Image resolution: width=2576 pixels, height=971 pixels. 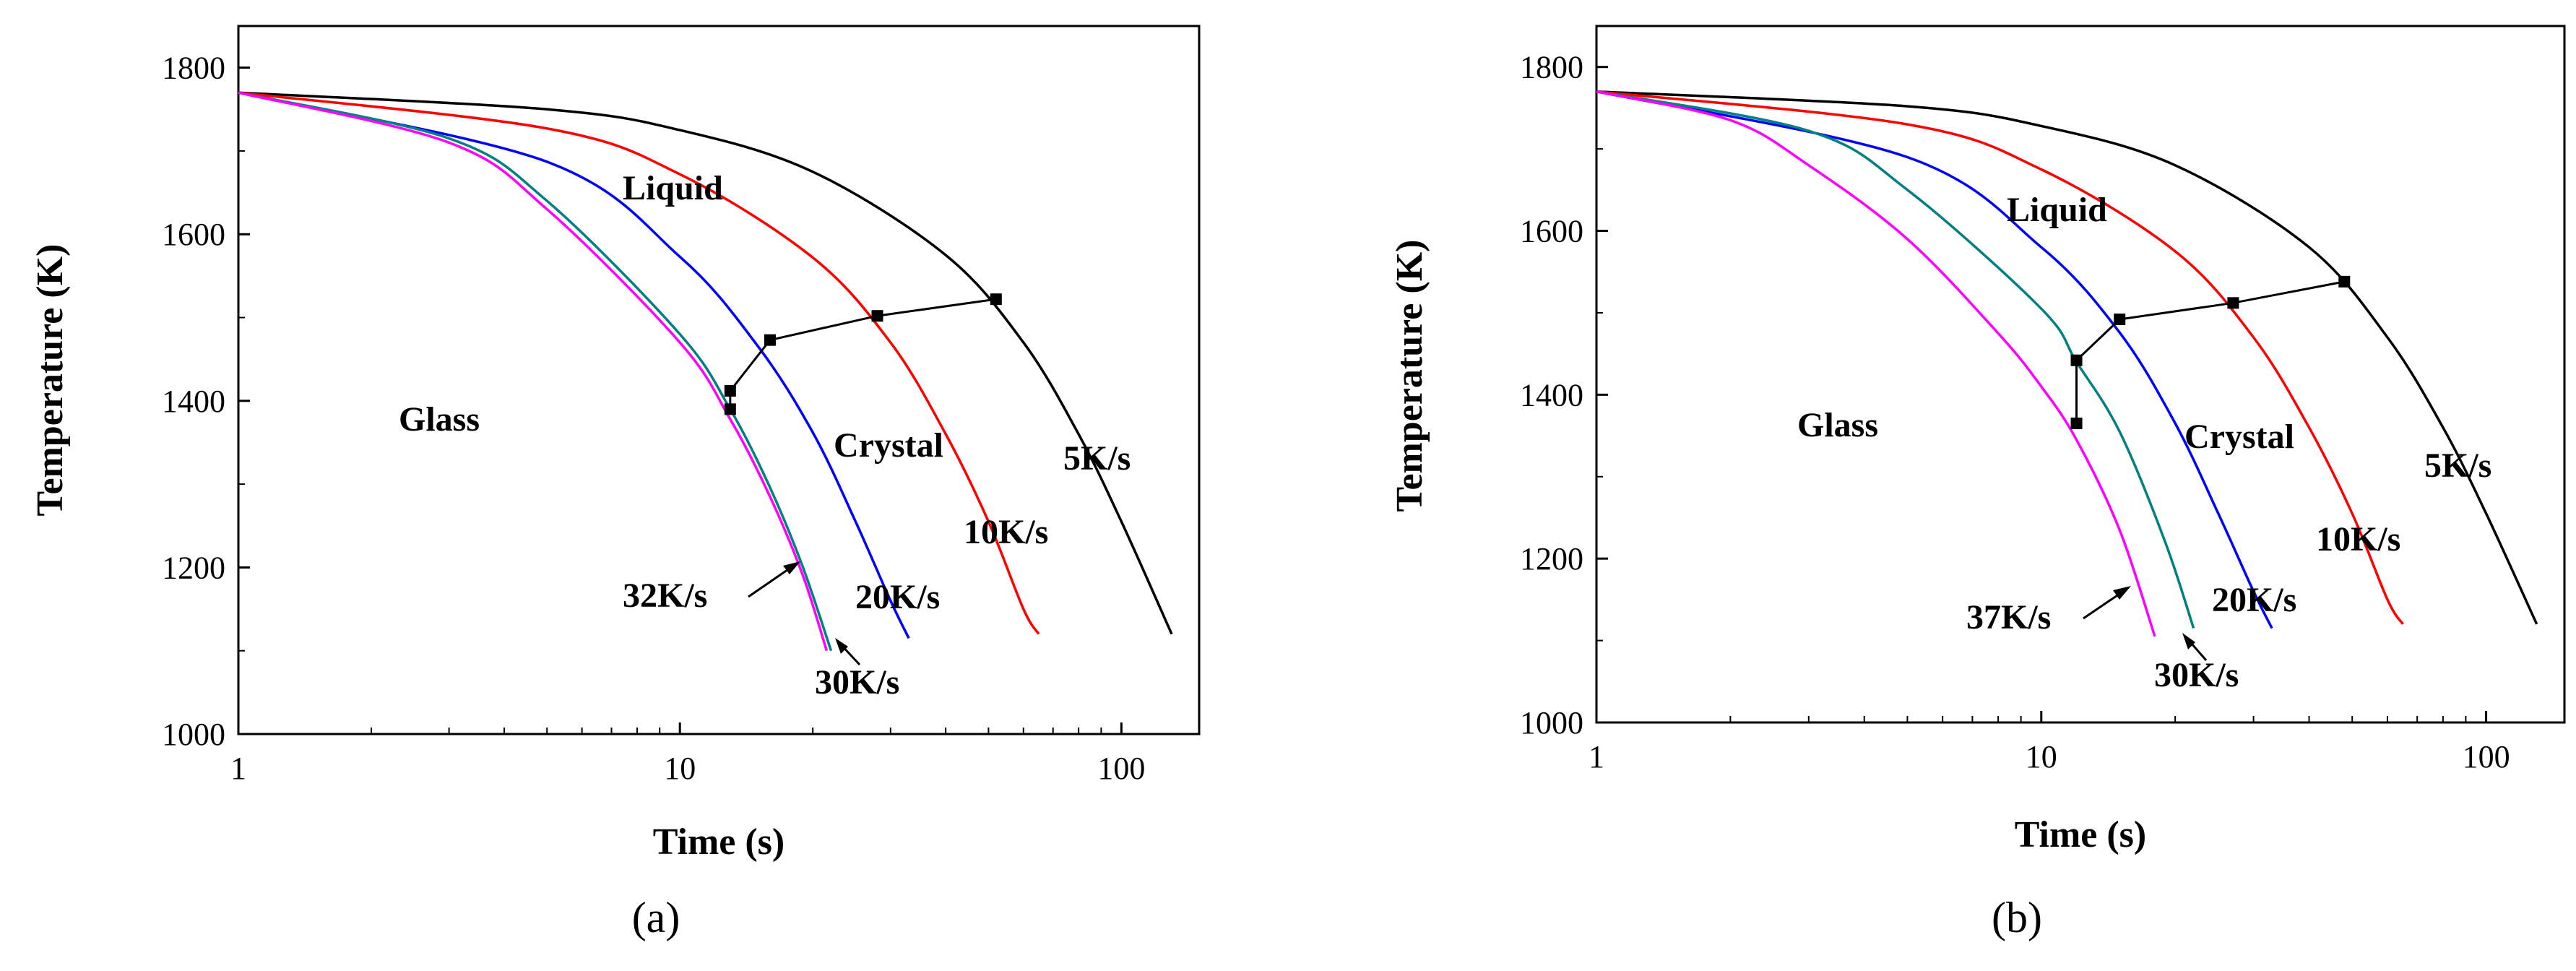 What do you see at coordinates (2081, 834) in the screenshot?
I see `x-axis-title-b: Time (s)` at bounding box center [2081, 834].